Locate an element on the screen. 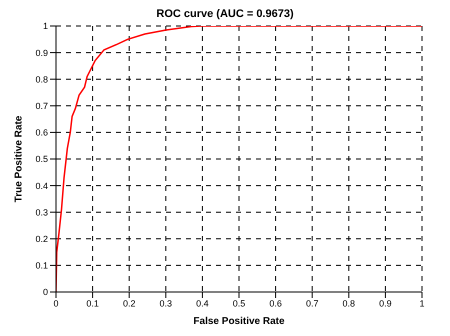 This screenshot has height=336, width=450. x-tick-label: 0.3 is located at coordinates (166, 303).